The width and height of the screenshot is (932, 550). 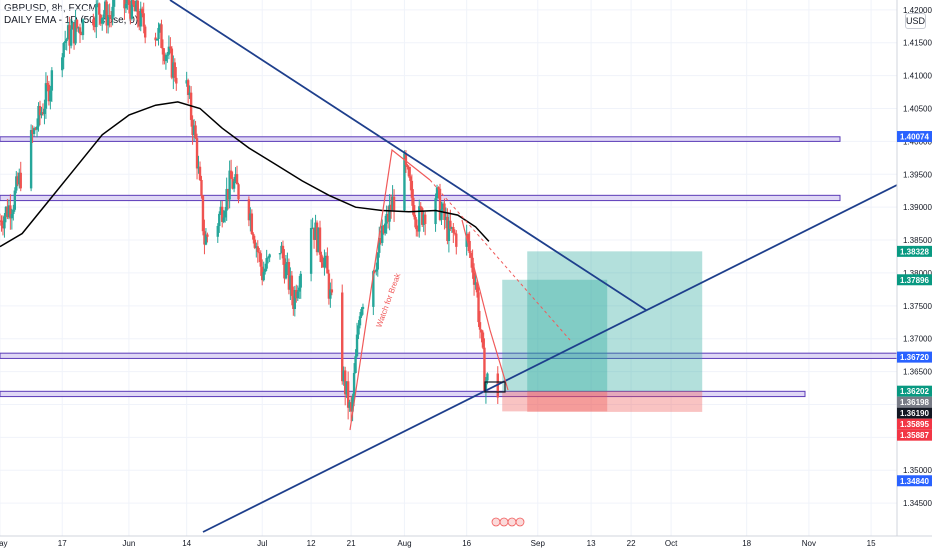 What do you see at coordinates (917, 339) in the screenshot?
I see `y-tick-label: 1.37000` at bounding box center [917, 339].